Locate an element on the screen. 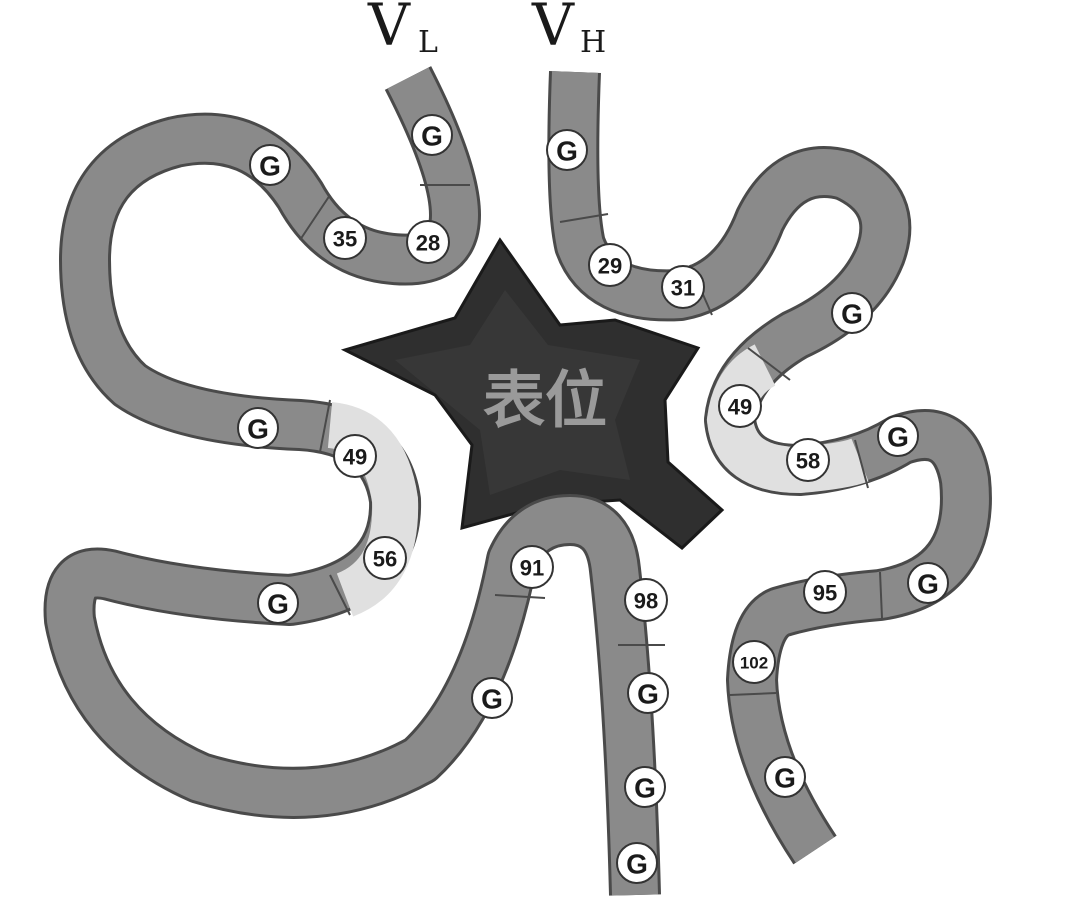  residue-marker-c-g3: G is located at coordinates (637, 863).